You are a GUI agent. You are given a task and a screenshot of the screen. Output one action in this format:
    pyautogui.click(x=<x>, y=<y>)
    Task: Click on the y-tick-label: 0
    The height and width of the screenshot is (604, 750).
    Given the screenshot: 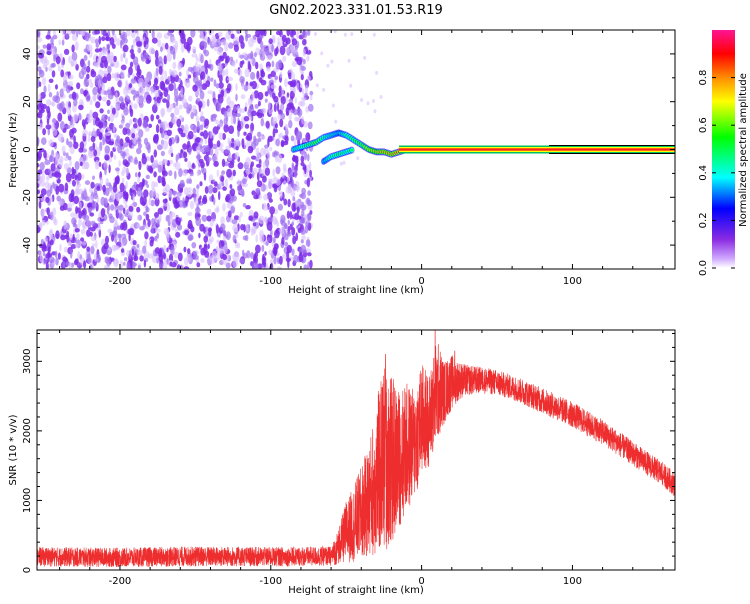 What is the action you would take?
    pyautogui.click(x=27, y=570)
    